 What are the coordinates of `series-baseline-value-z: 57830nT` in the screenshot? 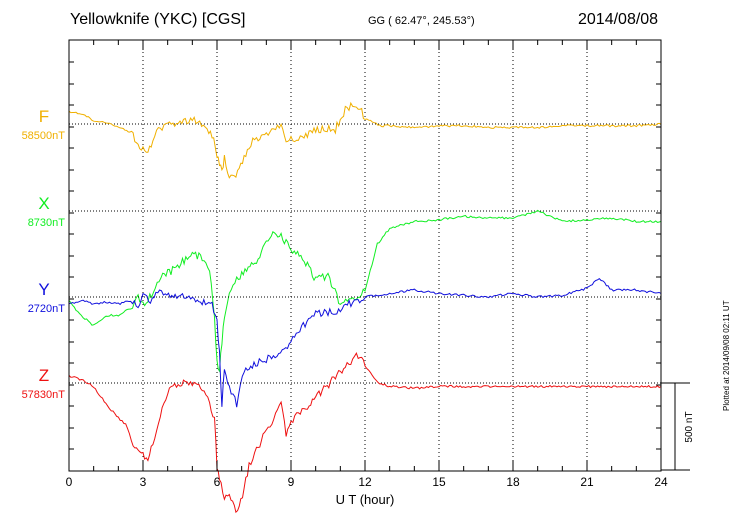 It's located at (44, 395).